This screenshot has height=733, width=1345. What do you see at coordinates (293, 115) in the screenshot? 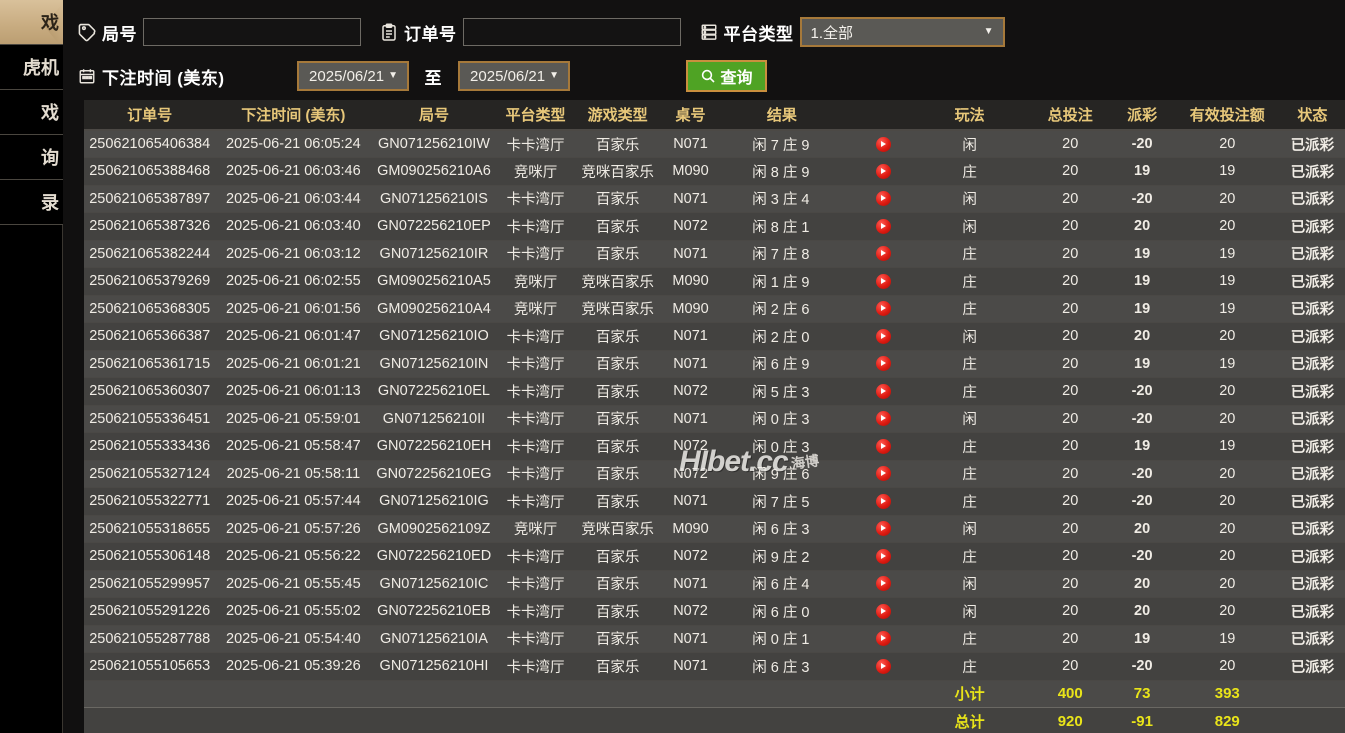
I see `column-header-bet_time: 下注时间 (美东)` at bounding box center [293, 115].